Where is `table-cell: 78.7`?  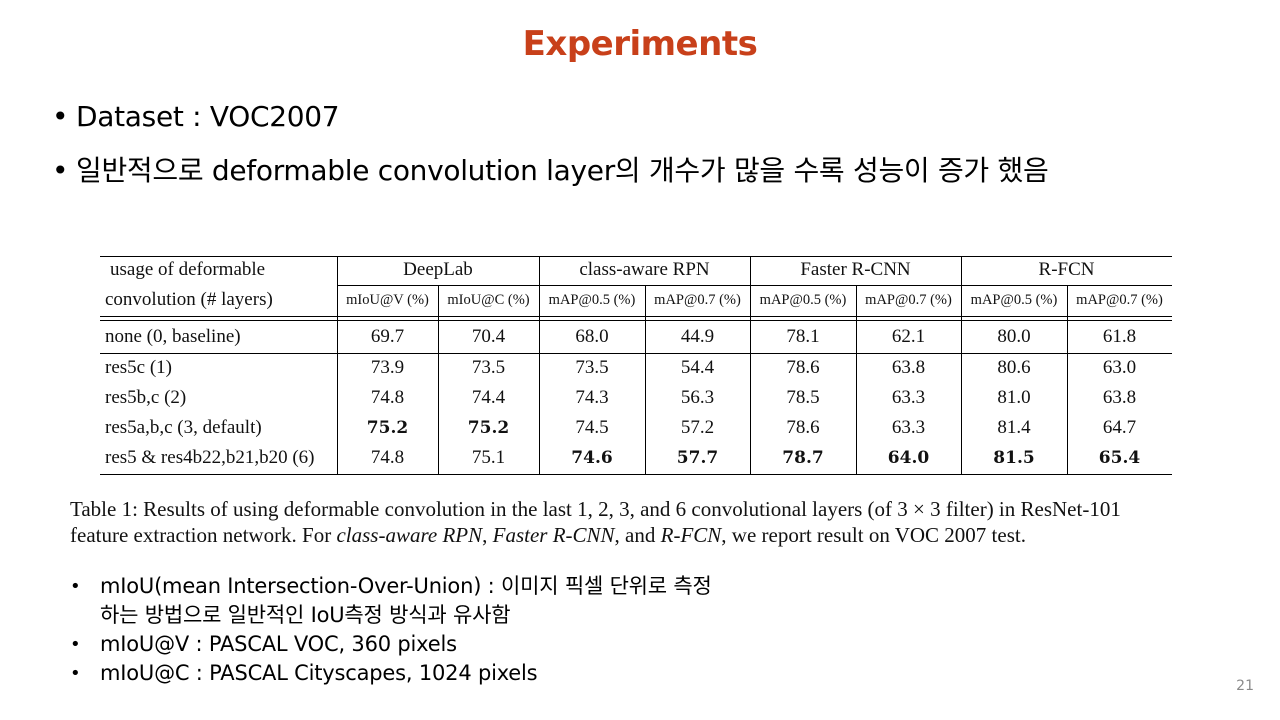 table-cell: 78.7 is located at coordinates (803, 458).